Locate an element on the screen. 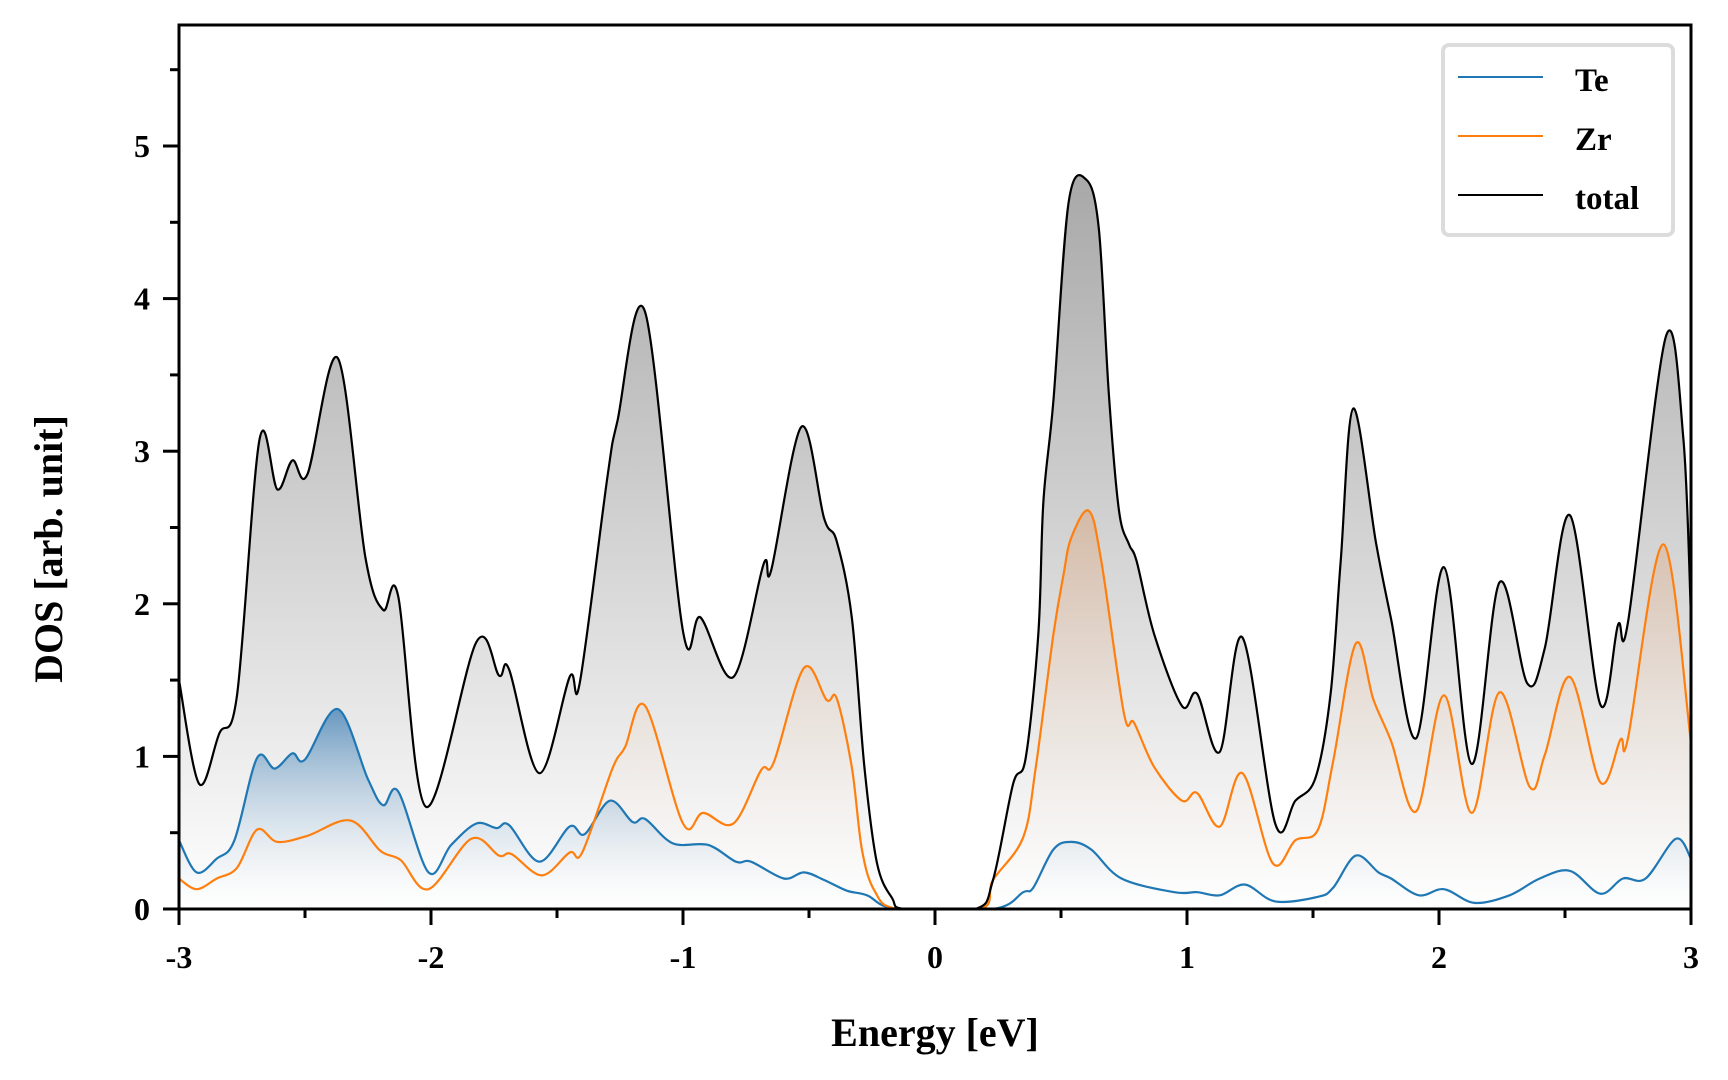  legend-label-total: total is located at coordinates (1607, 199).